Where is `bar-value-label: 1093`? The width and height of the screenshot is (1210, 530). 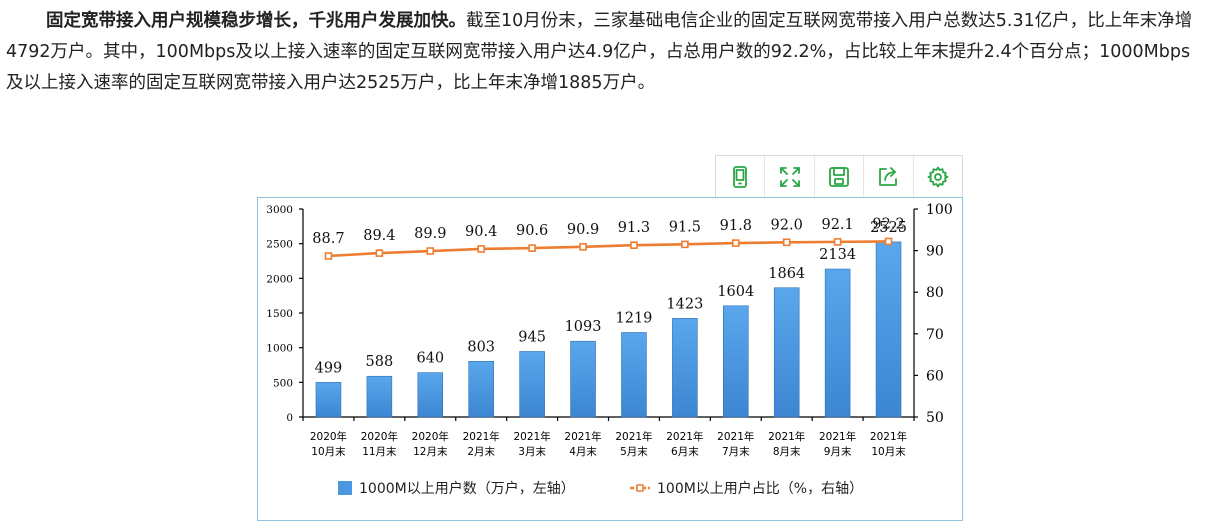
bar-value-label: 1093 is located at coordinates (583, 327).